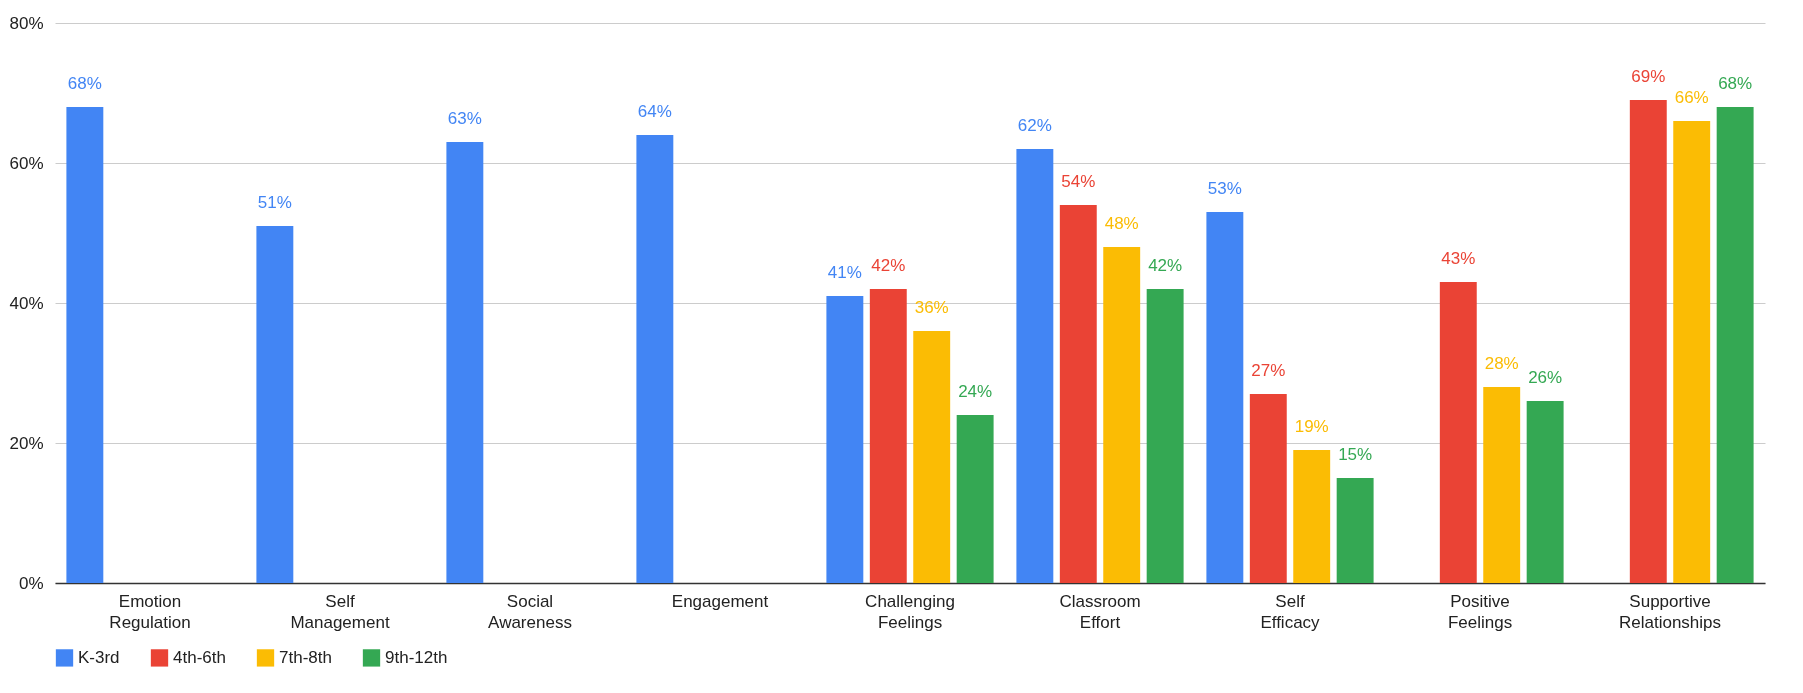  I want to click on data-label: 66%, so click(1691, 97).